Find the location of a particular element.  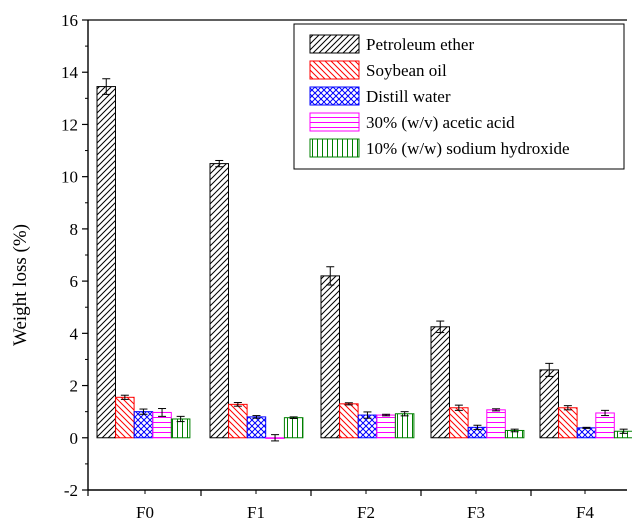

y-tick-label: 16 is located at coordinates (69, 20).